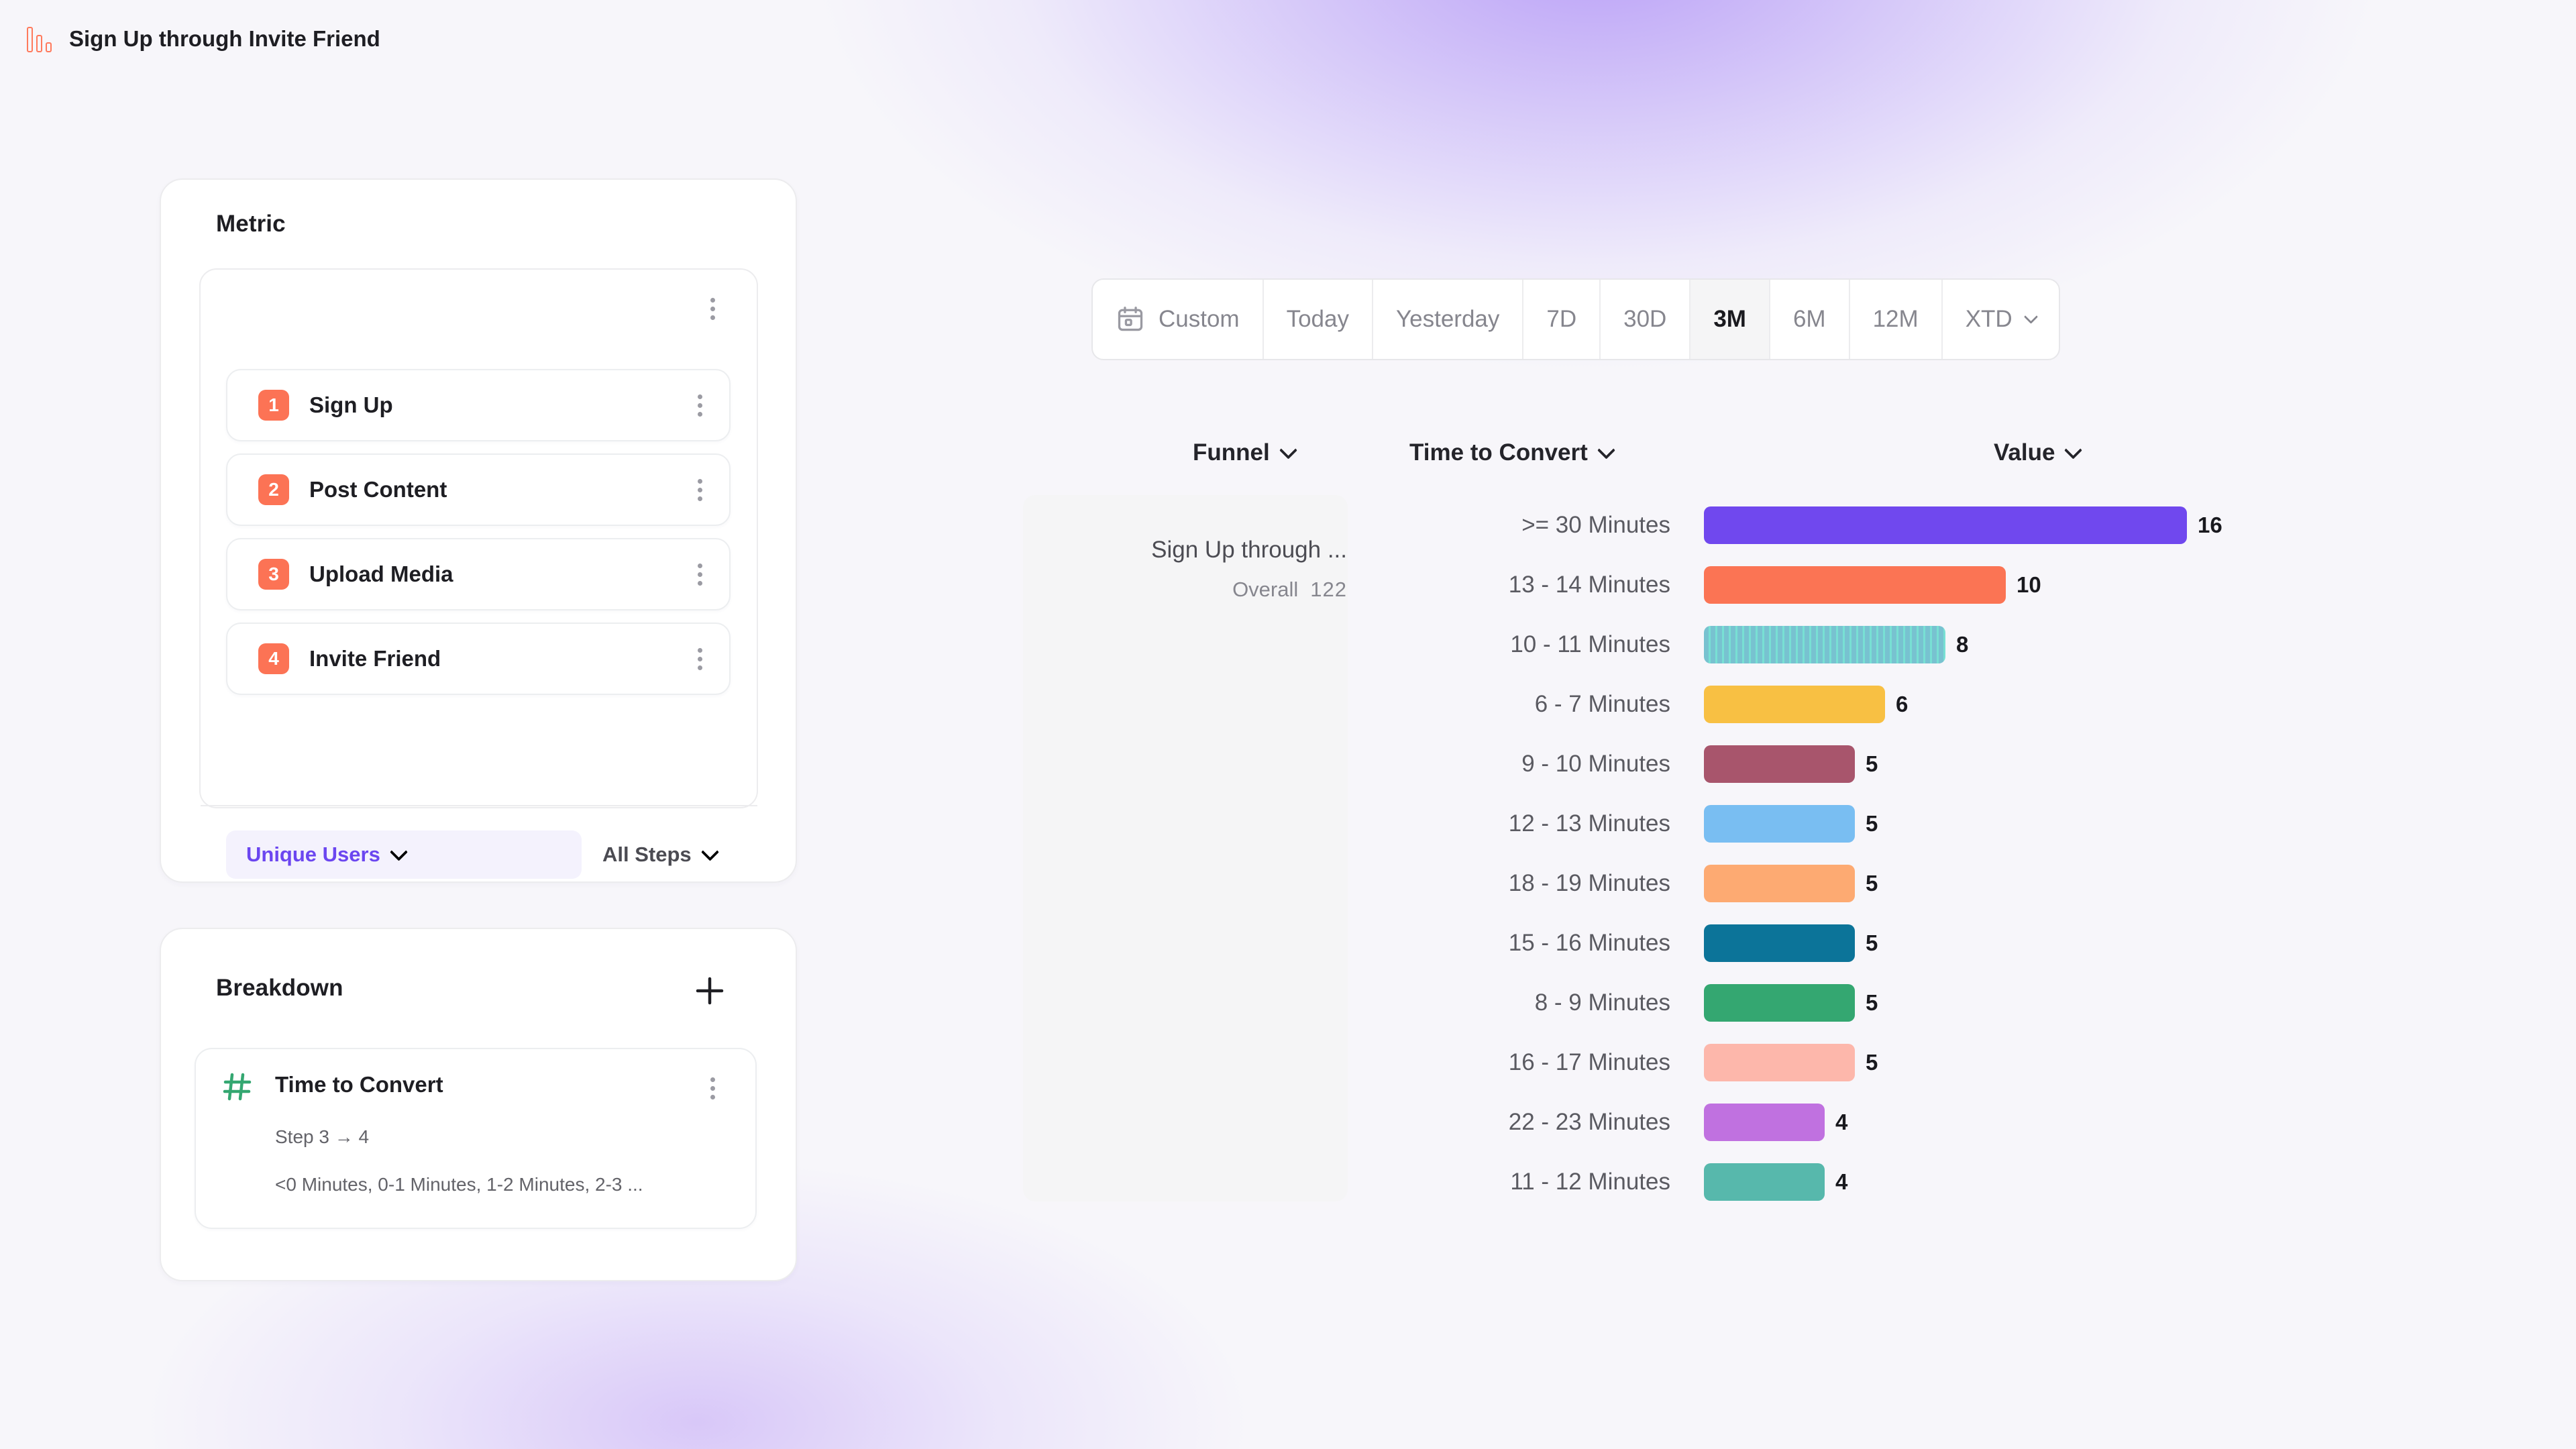 This screenshot has width=2576, height=1449. I want to click on plus-icon, so click(710, 991).